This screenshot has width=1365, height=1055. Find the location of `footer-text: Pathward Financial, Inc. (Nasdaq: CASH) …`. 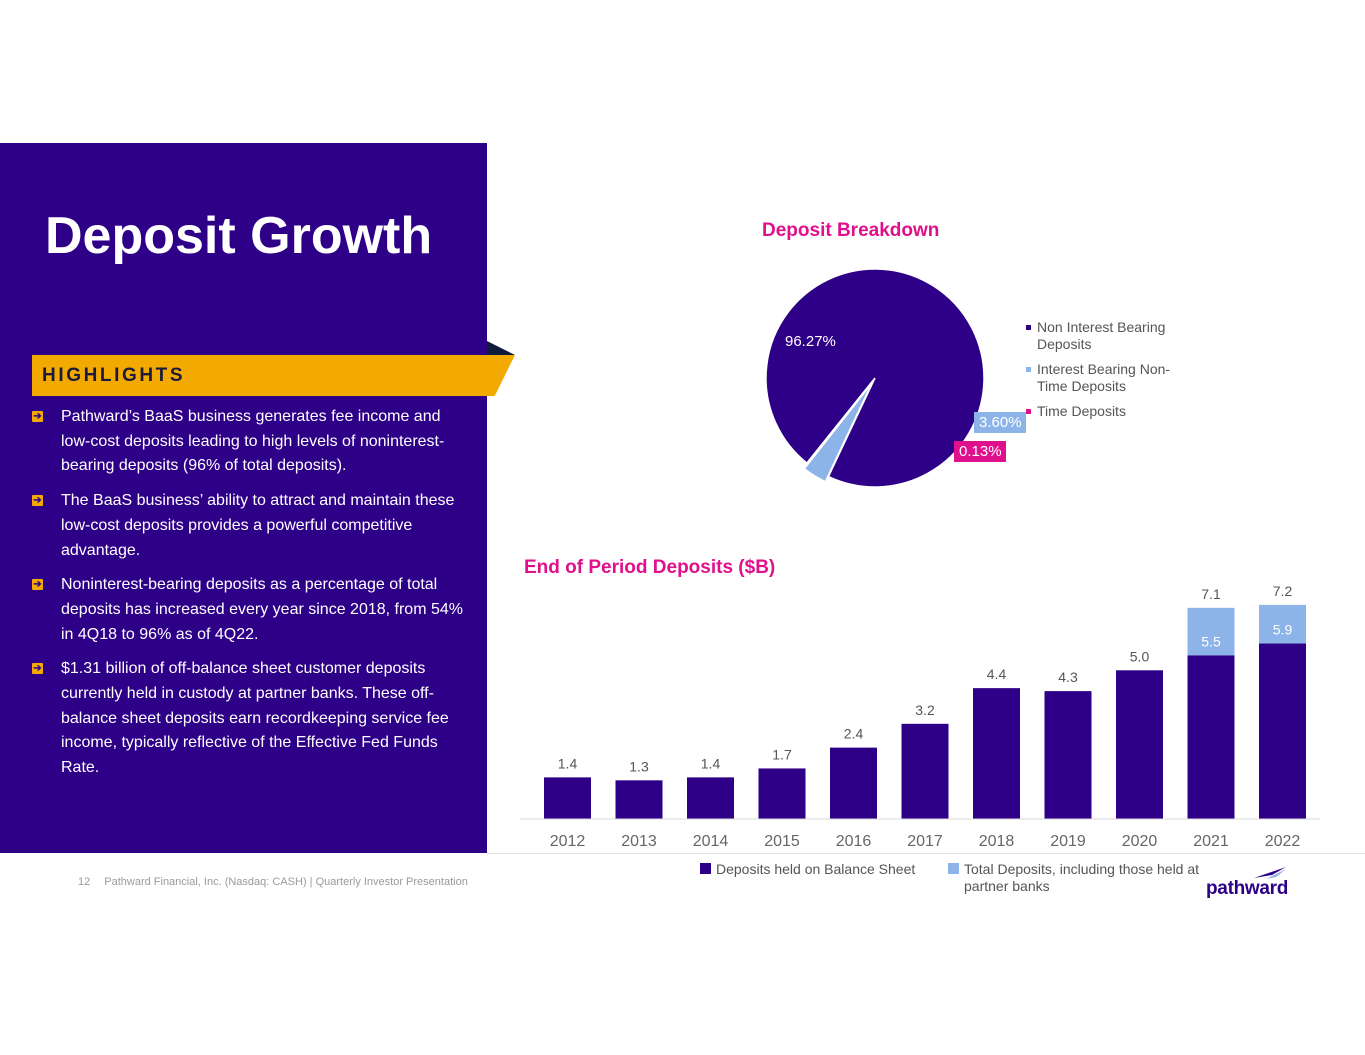

footer-text: Pathward Financial, Inc. (Nasdaq: CASH) … is located at coordinates (286, 882).